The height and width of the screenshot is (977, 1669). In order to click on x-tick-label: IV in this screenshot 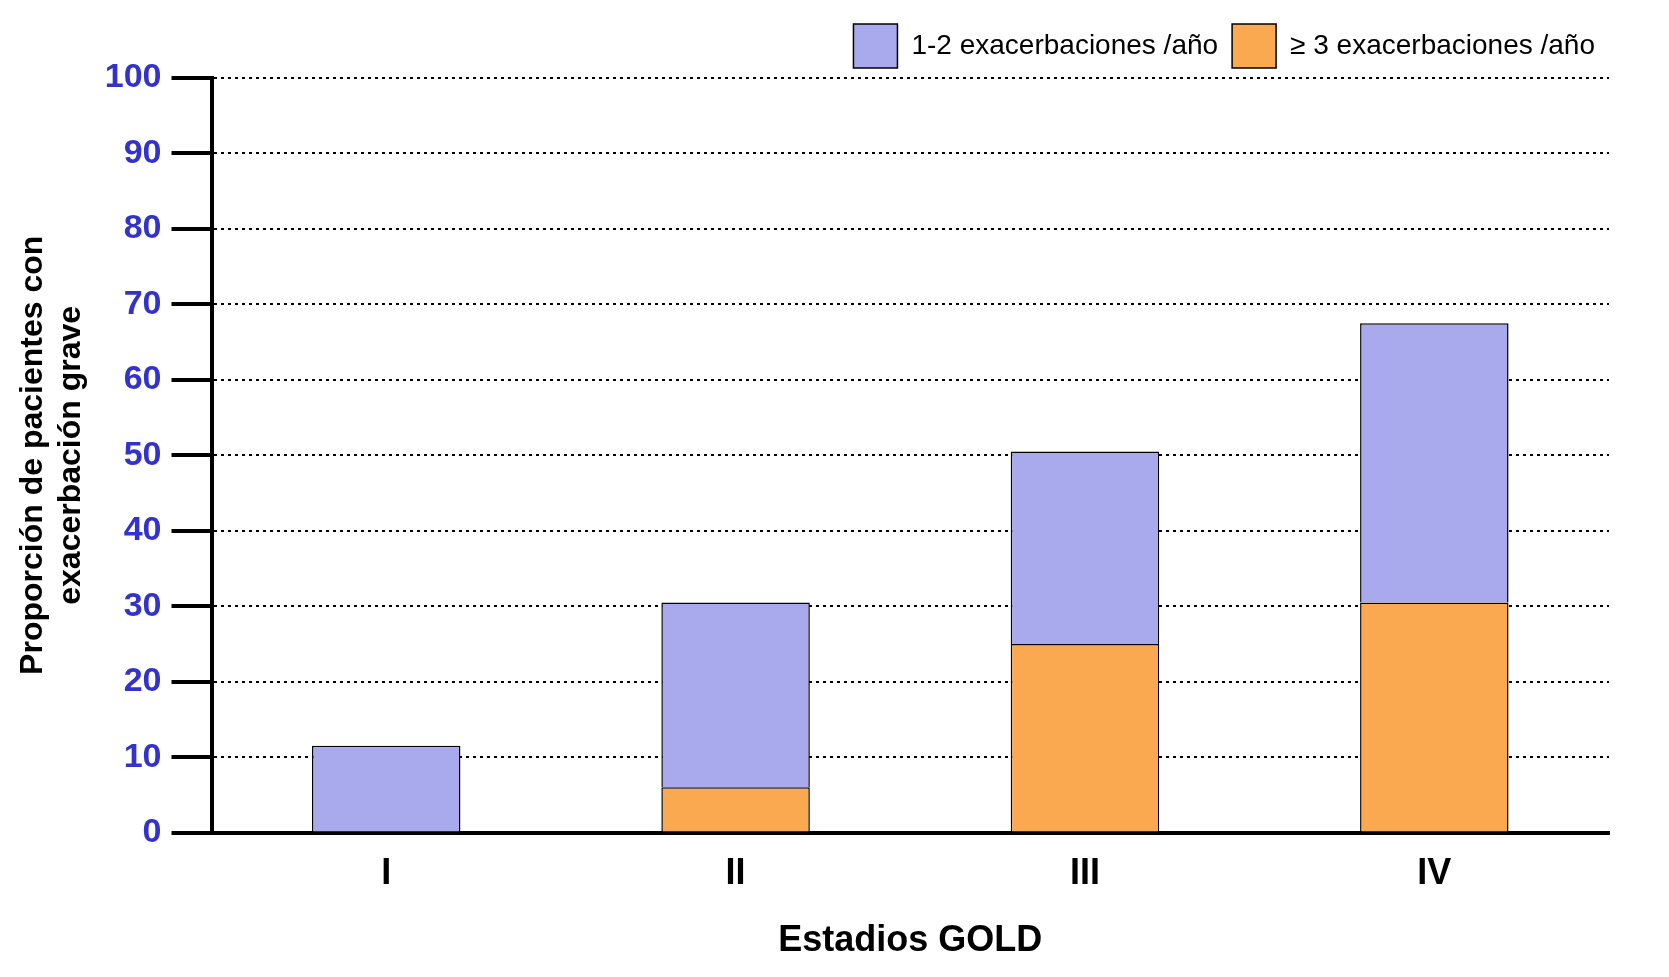, I will do `click(1434, 872)`.